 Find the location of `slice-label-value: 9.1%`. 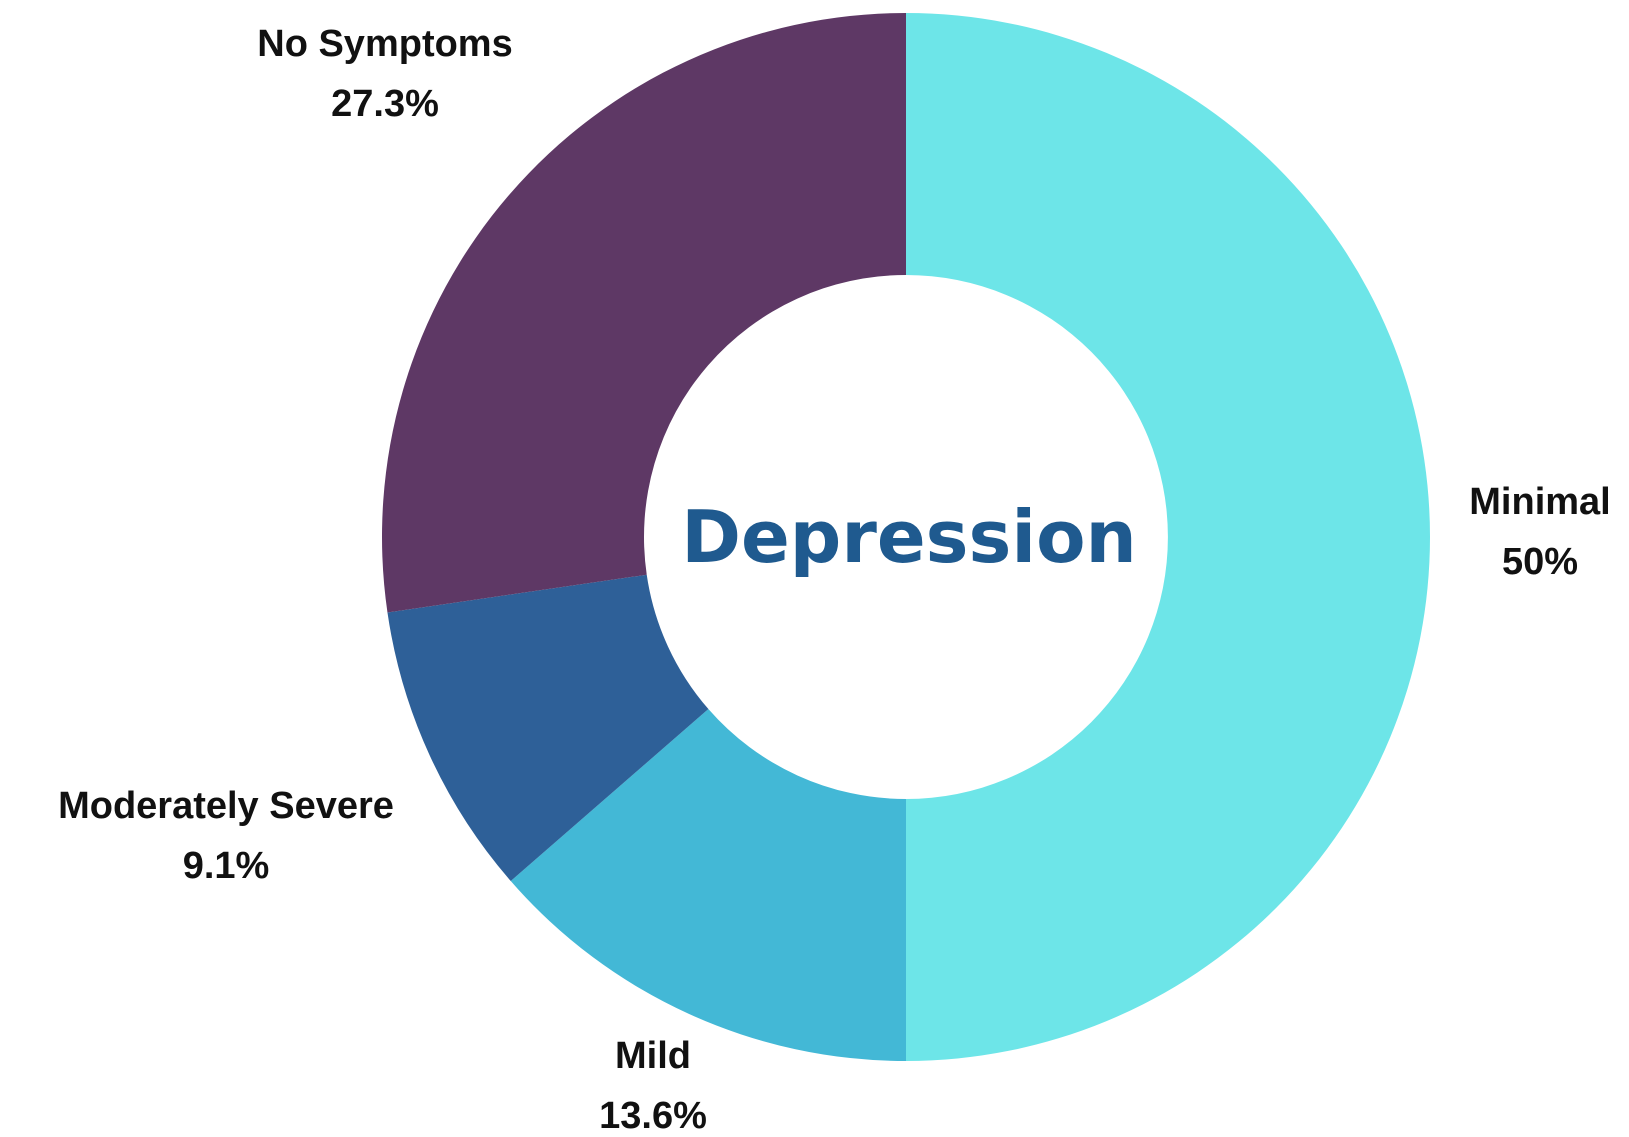

slice-label-value: 9.1% is located at coordinates (226, 866).